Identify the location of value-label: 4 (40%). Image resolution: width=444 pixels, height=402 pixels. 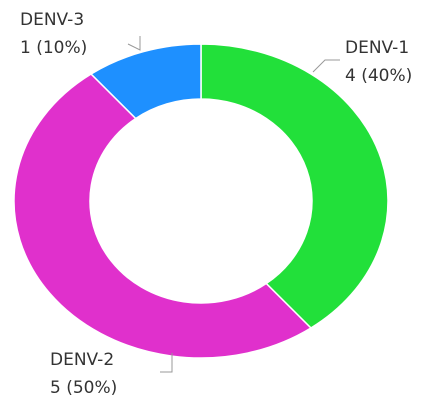
(378, 76).